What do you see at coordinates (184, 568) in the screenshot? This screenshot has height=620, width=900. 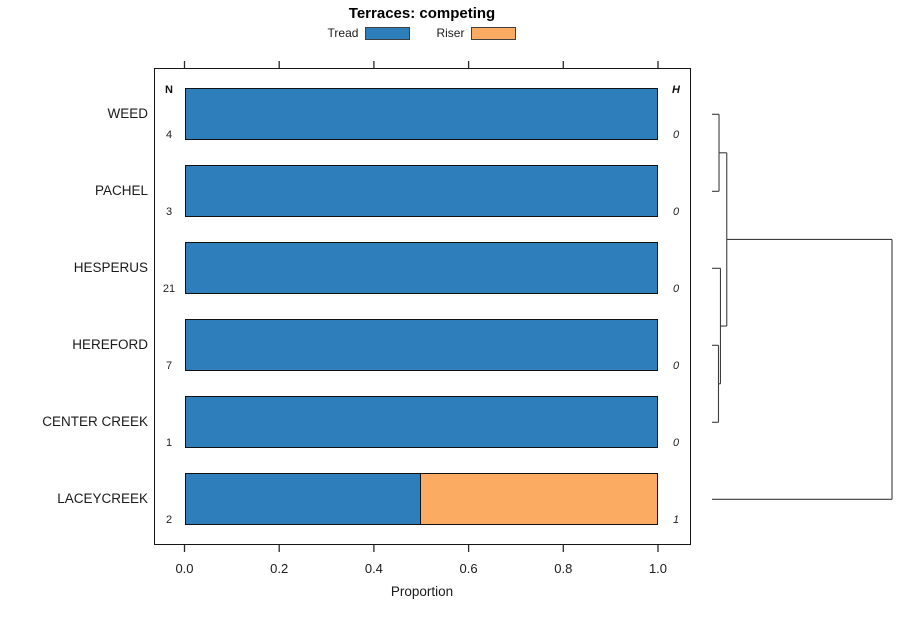 I see `x-tick-label: 0.0` at bounding box center [184, 568].